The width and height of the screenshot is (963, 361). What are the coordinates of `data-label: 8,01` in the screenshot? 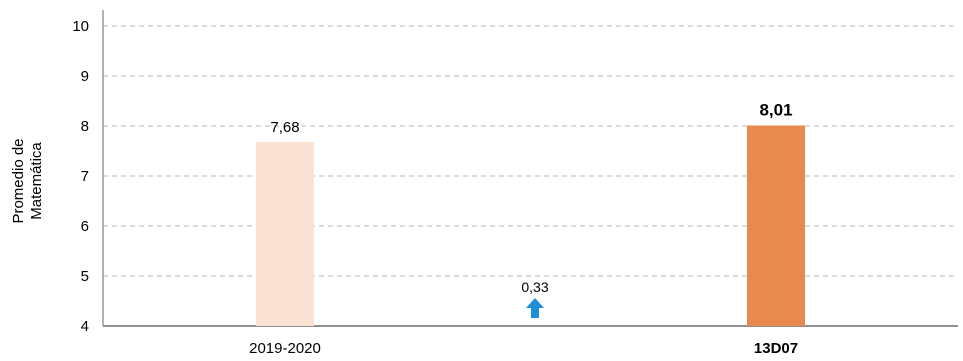 It's located at (775, 110).